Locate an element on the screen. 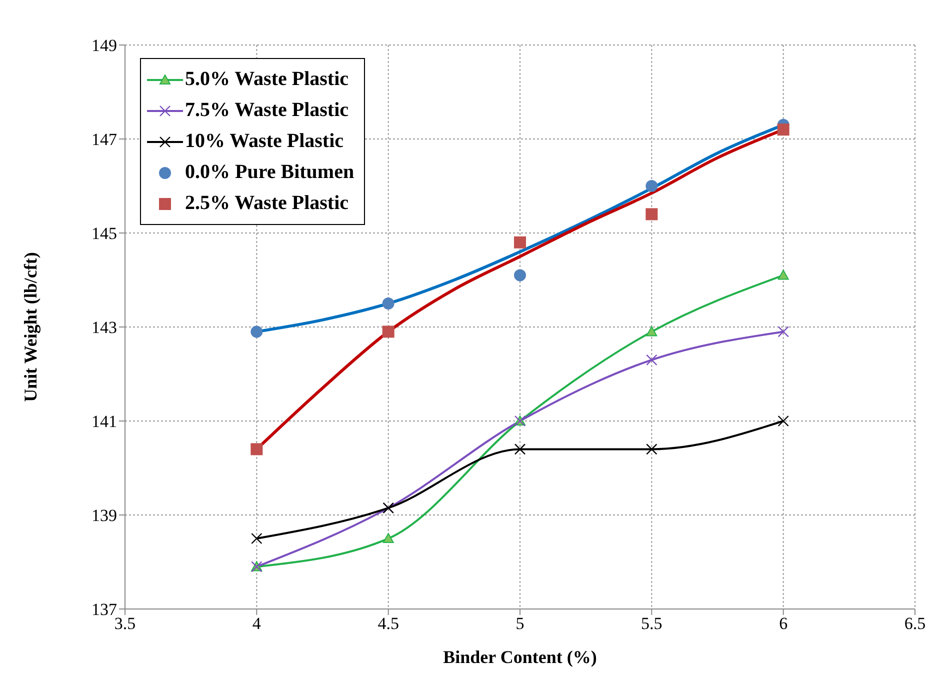 The height and width of the screenshot is (687, 935). x-tick-label: 6 is located at coordinates (783, 624).